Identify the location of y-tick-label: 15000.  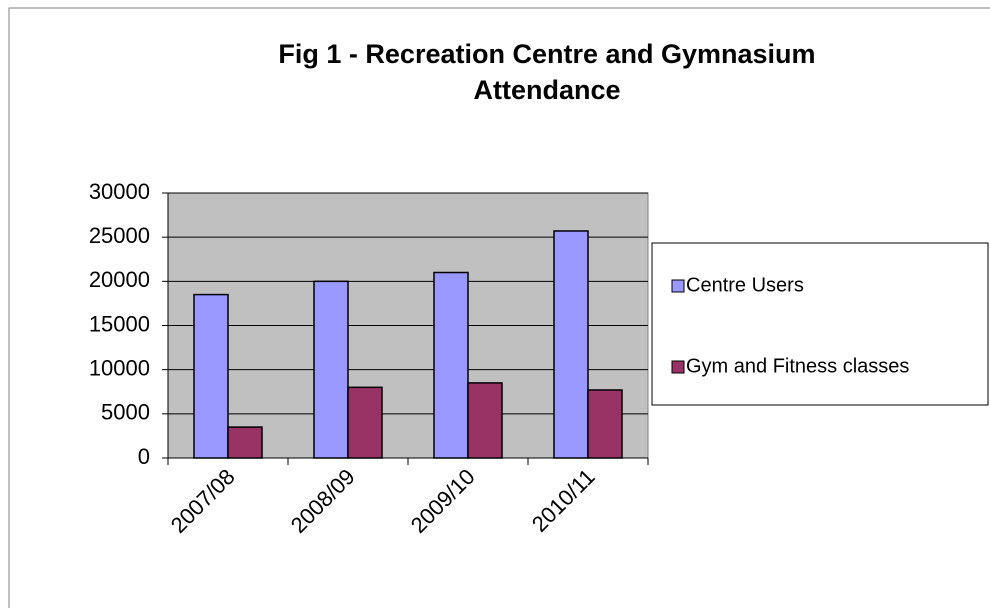
(119, 323).